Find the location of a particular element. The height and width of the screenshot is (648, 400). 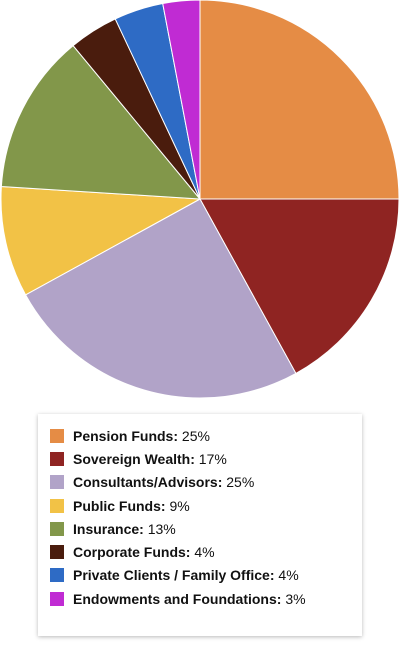

legend-item: Sovereign Wealth: 17% is located at coordinates (202, 458).